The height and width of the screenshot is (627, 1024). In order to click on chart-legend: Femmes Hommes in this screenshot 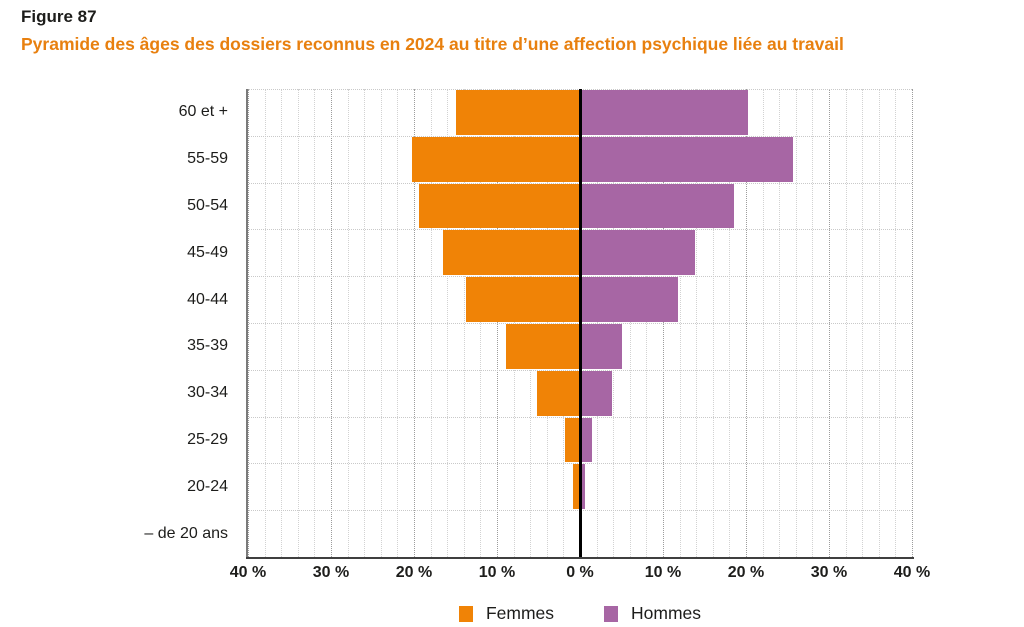, I will do `click(580, 613)`.